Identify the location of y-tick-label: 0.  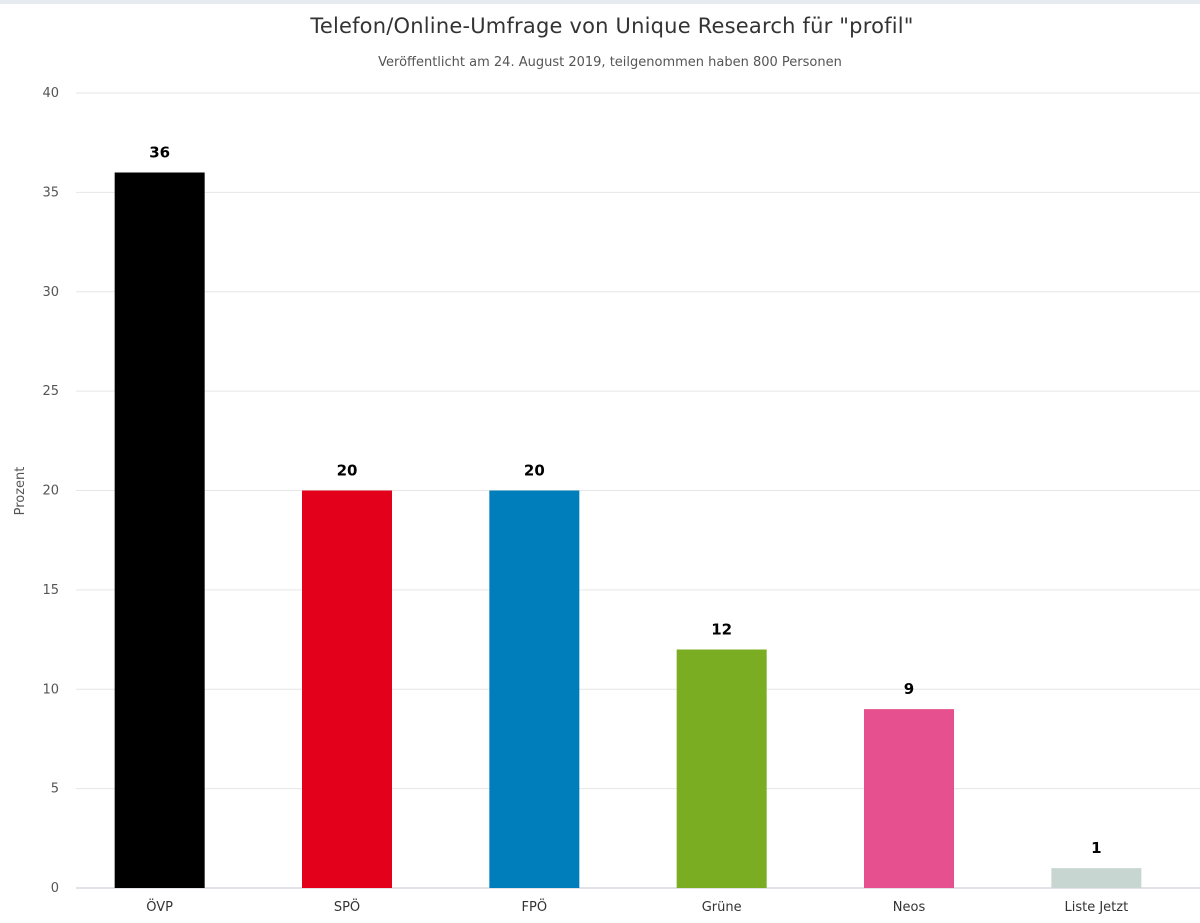
(55, 888).